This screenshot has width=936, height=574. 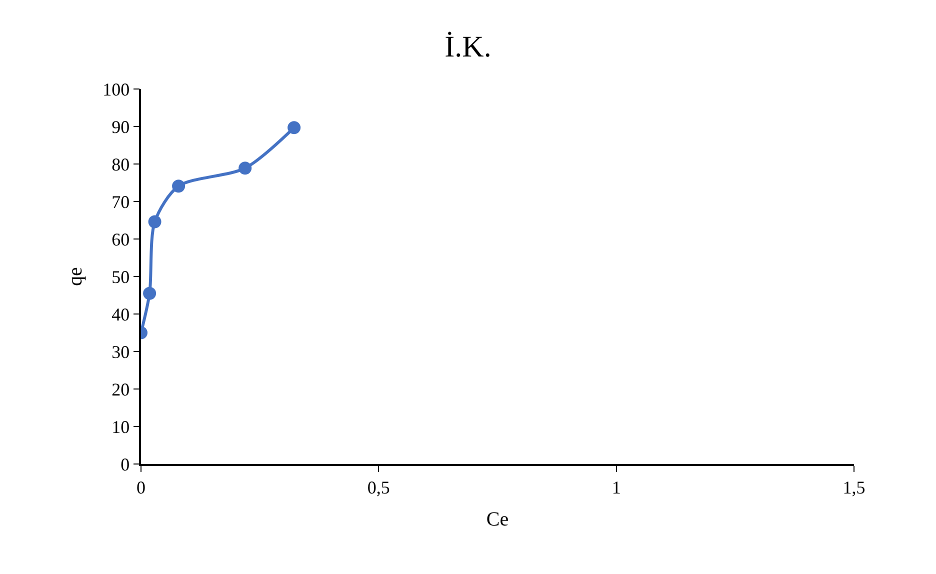 I want to click on x-tick-label: 1, so click(x=616, y=487).